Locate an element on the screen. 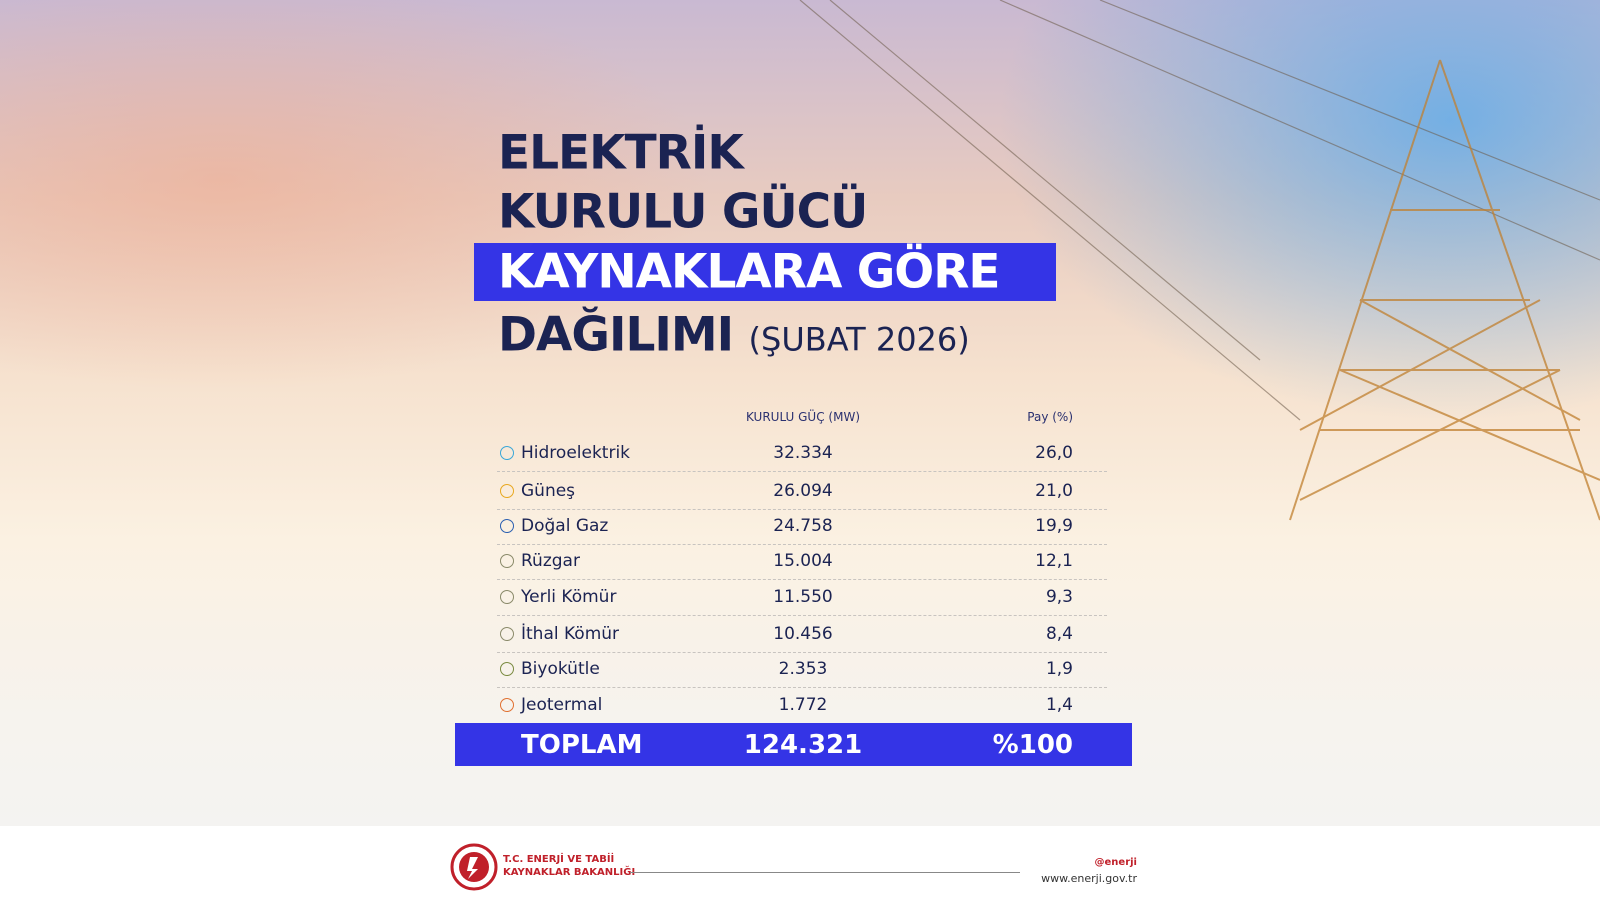 This screenshot has height=900, width=1600. title-line: ELEKTRİK is located at coordinates (621, 153).